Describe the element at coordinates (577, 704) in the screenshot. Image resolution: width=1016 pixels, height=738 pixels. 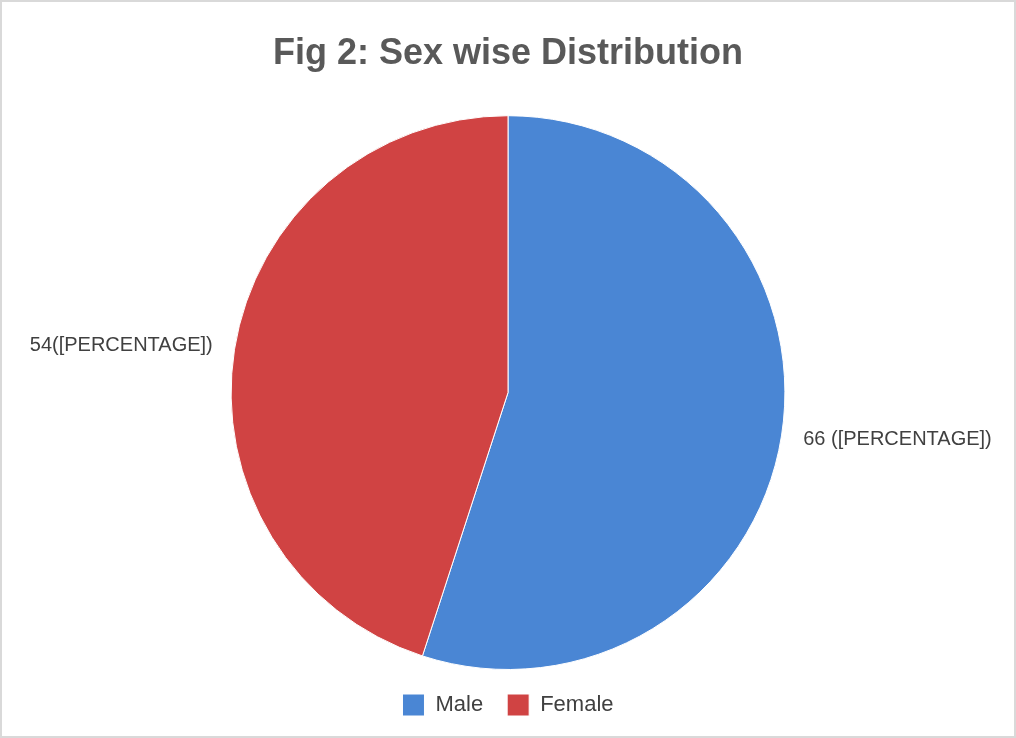
I see `legend-label: Female` at that location.